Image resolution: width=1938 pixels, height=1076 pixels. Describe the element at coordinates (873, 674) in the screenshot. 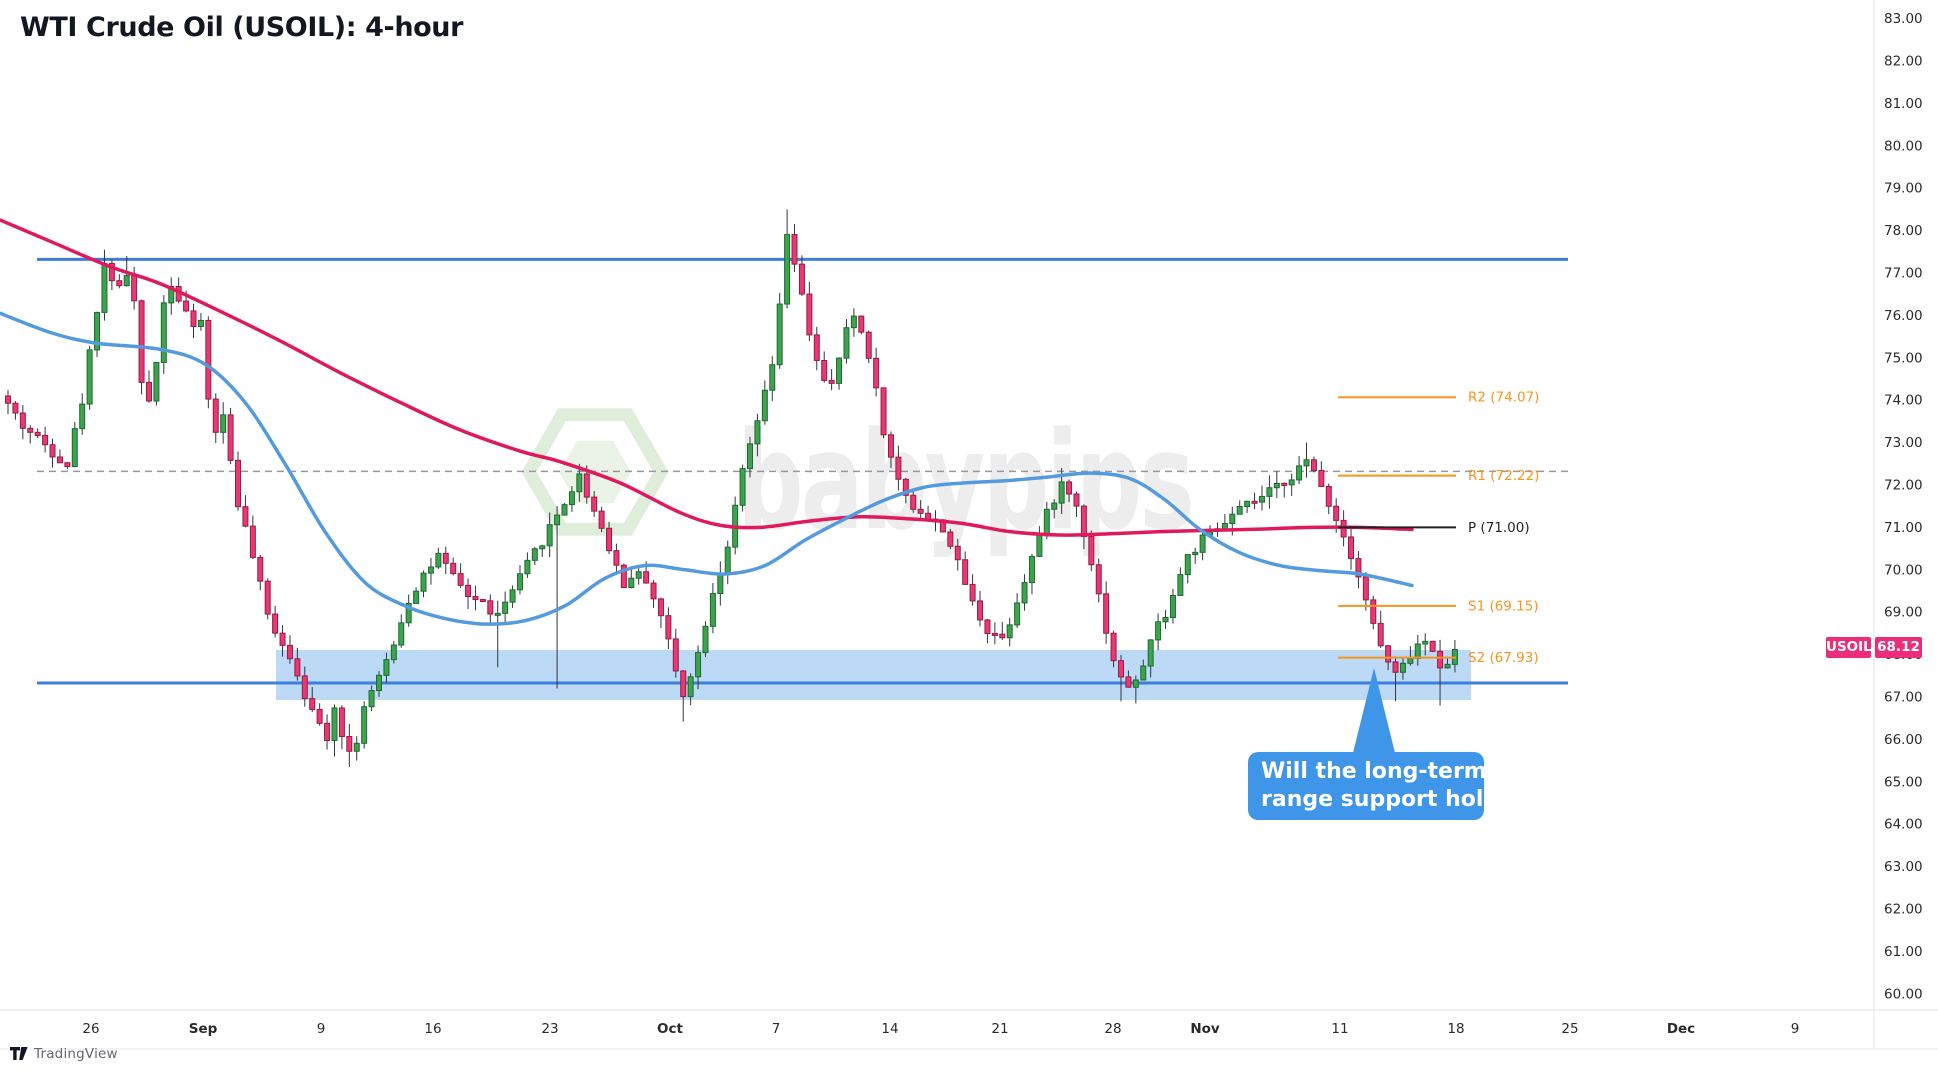

I see `support-zone-rectangle` at that location.